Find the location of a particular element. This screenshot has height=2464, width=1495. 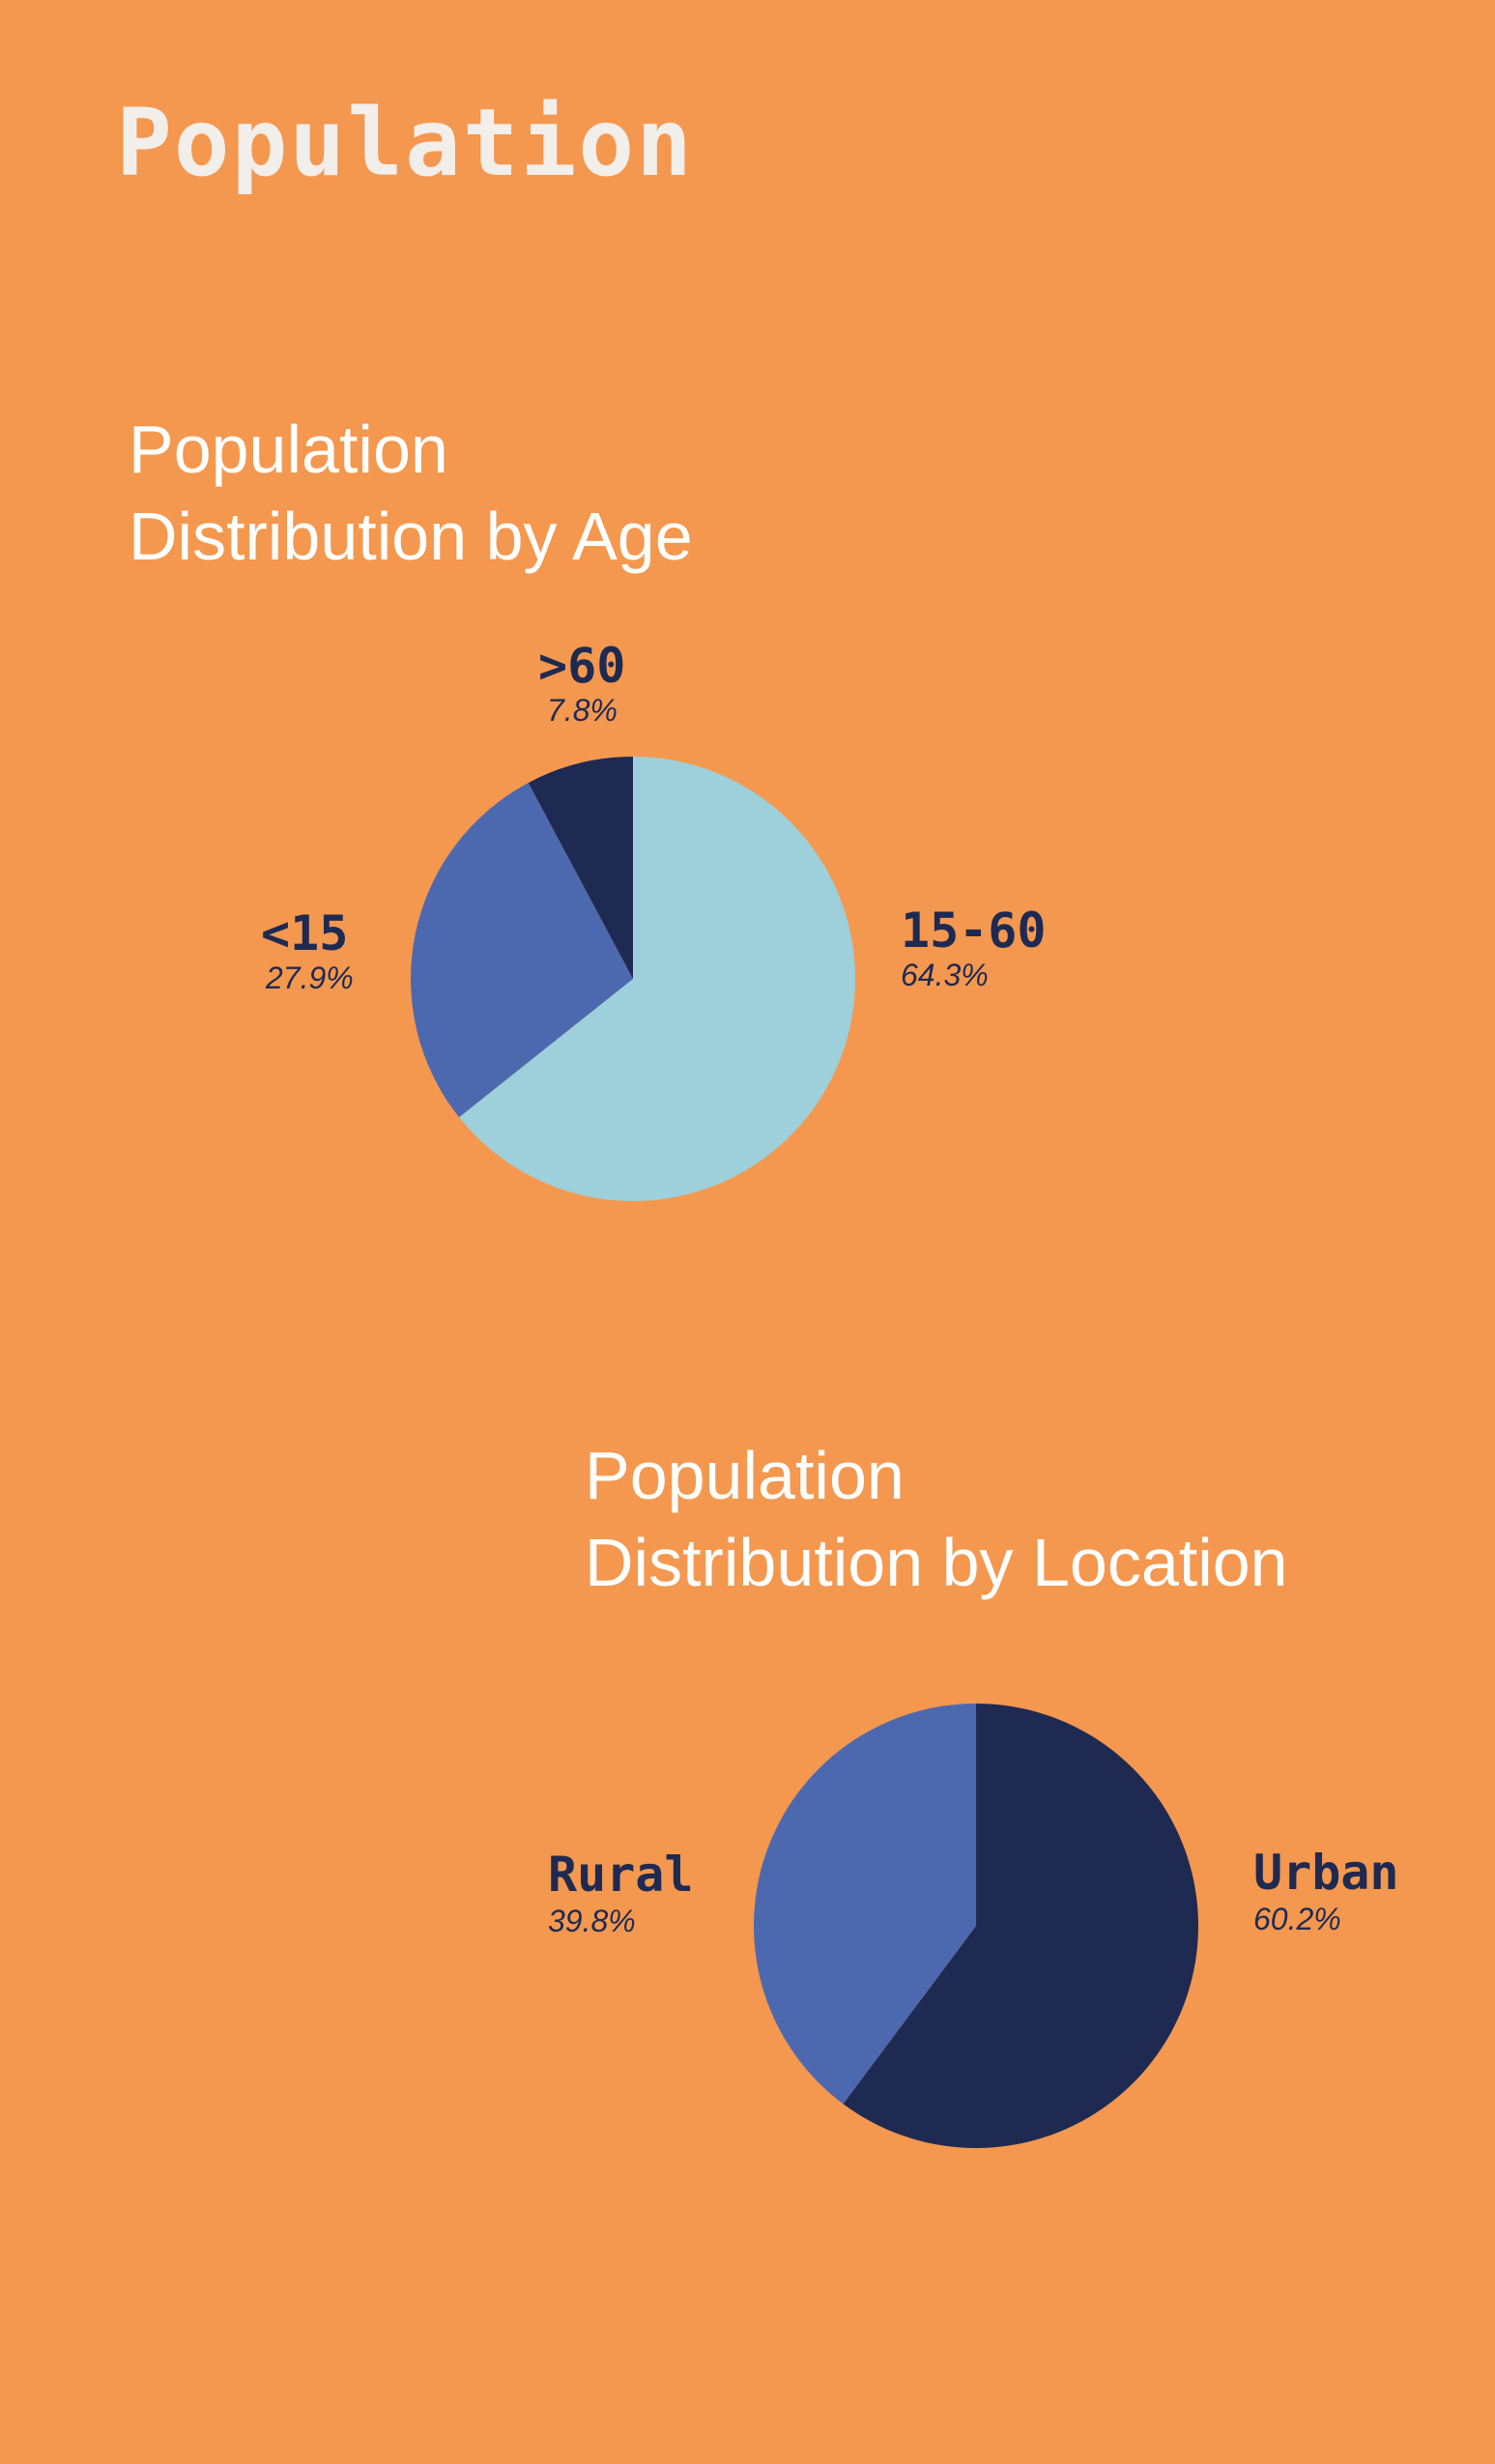

age-pie-chart is located at coordinates (633, 979).